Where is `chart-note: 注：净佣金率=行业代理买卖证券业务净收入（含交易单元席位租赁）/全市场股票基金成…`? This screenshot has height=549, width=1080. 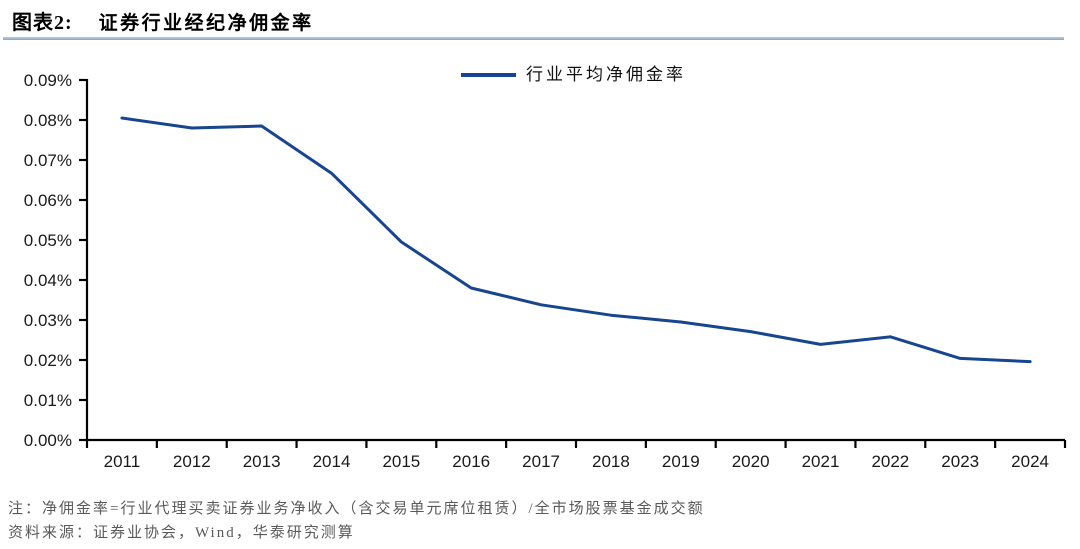 chart-note: 注：净佣金率=行业代理买卖证券业务净收入（含交易单元席位租赁）/全市场股票基金成… is located at coordinates (356, 509).